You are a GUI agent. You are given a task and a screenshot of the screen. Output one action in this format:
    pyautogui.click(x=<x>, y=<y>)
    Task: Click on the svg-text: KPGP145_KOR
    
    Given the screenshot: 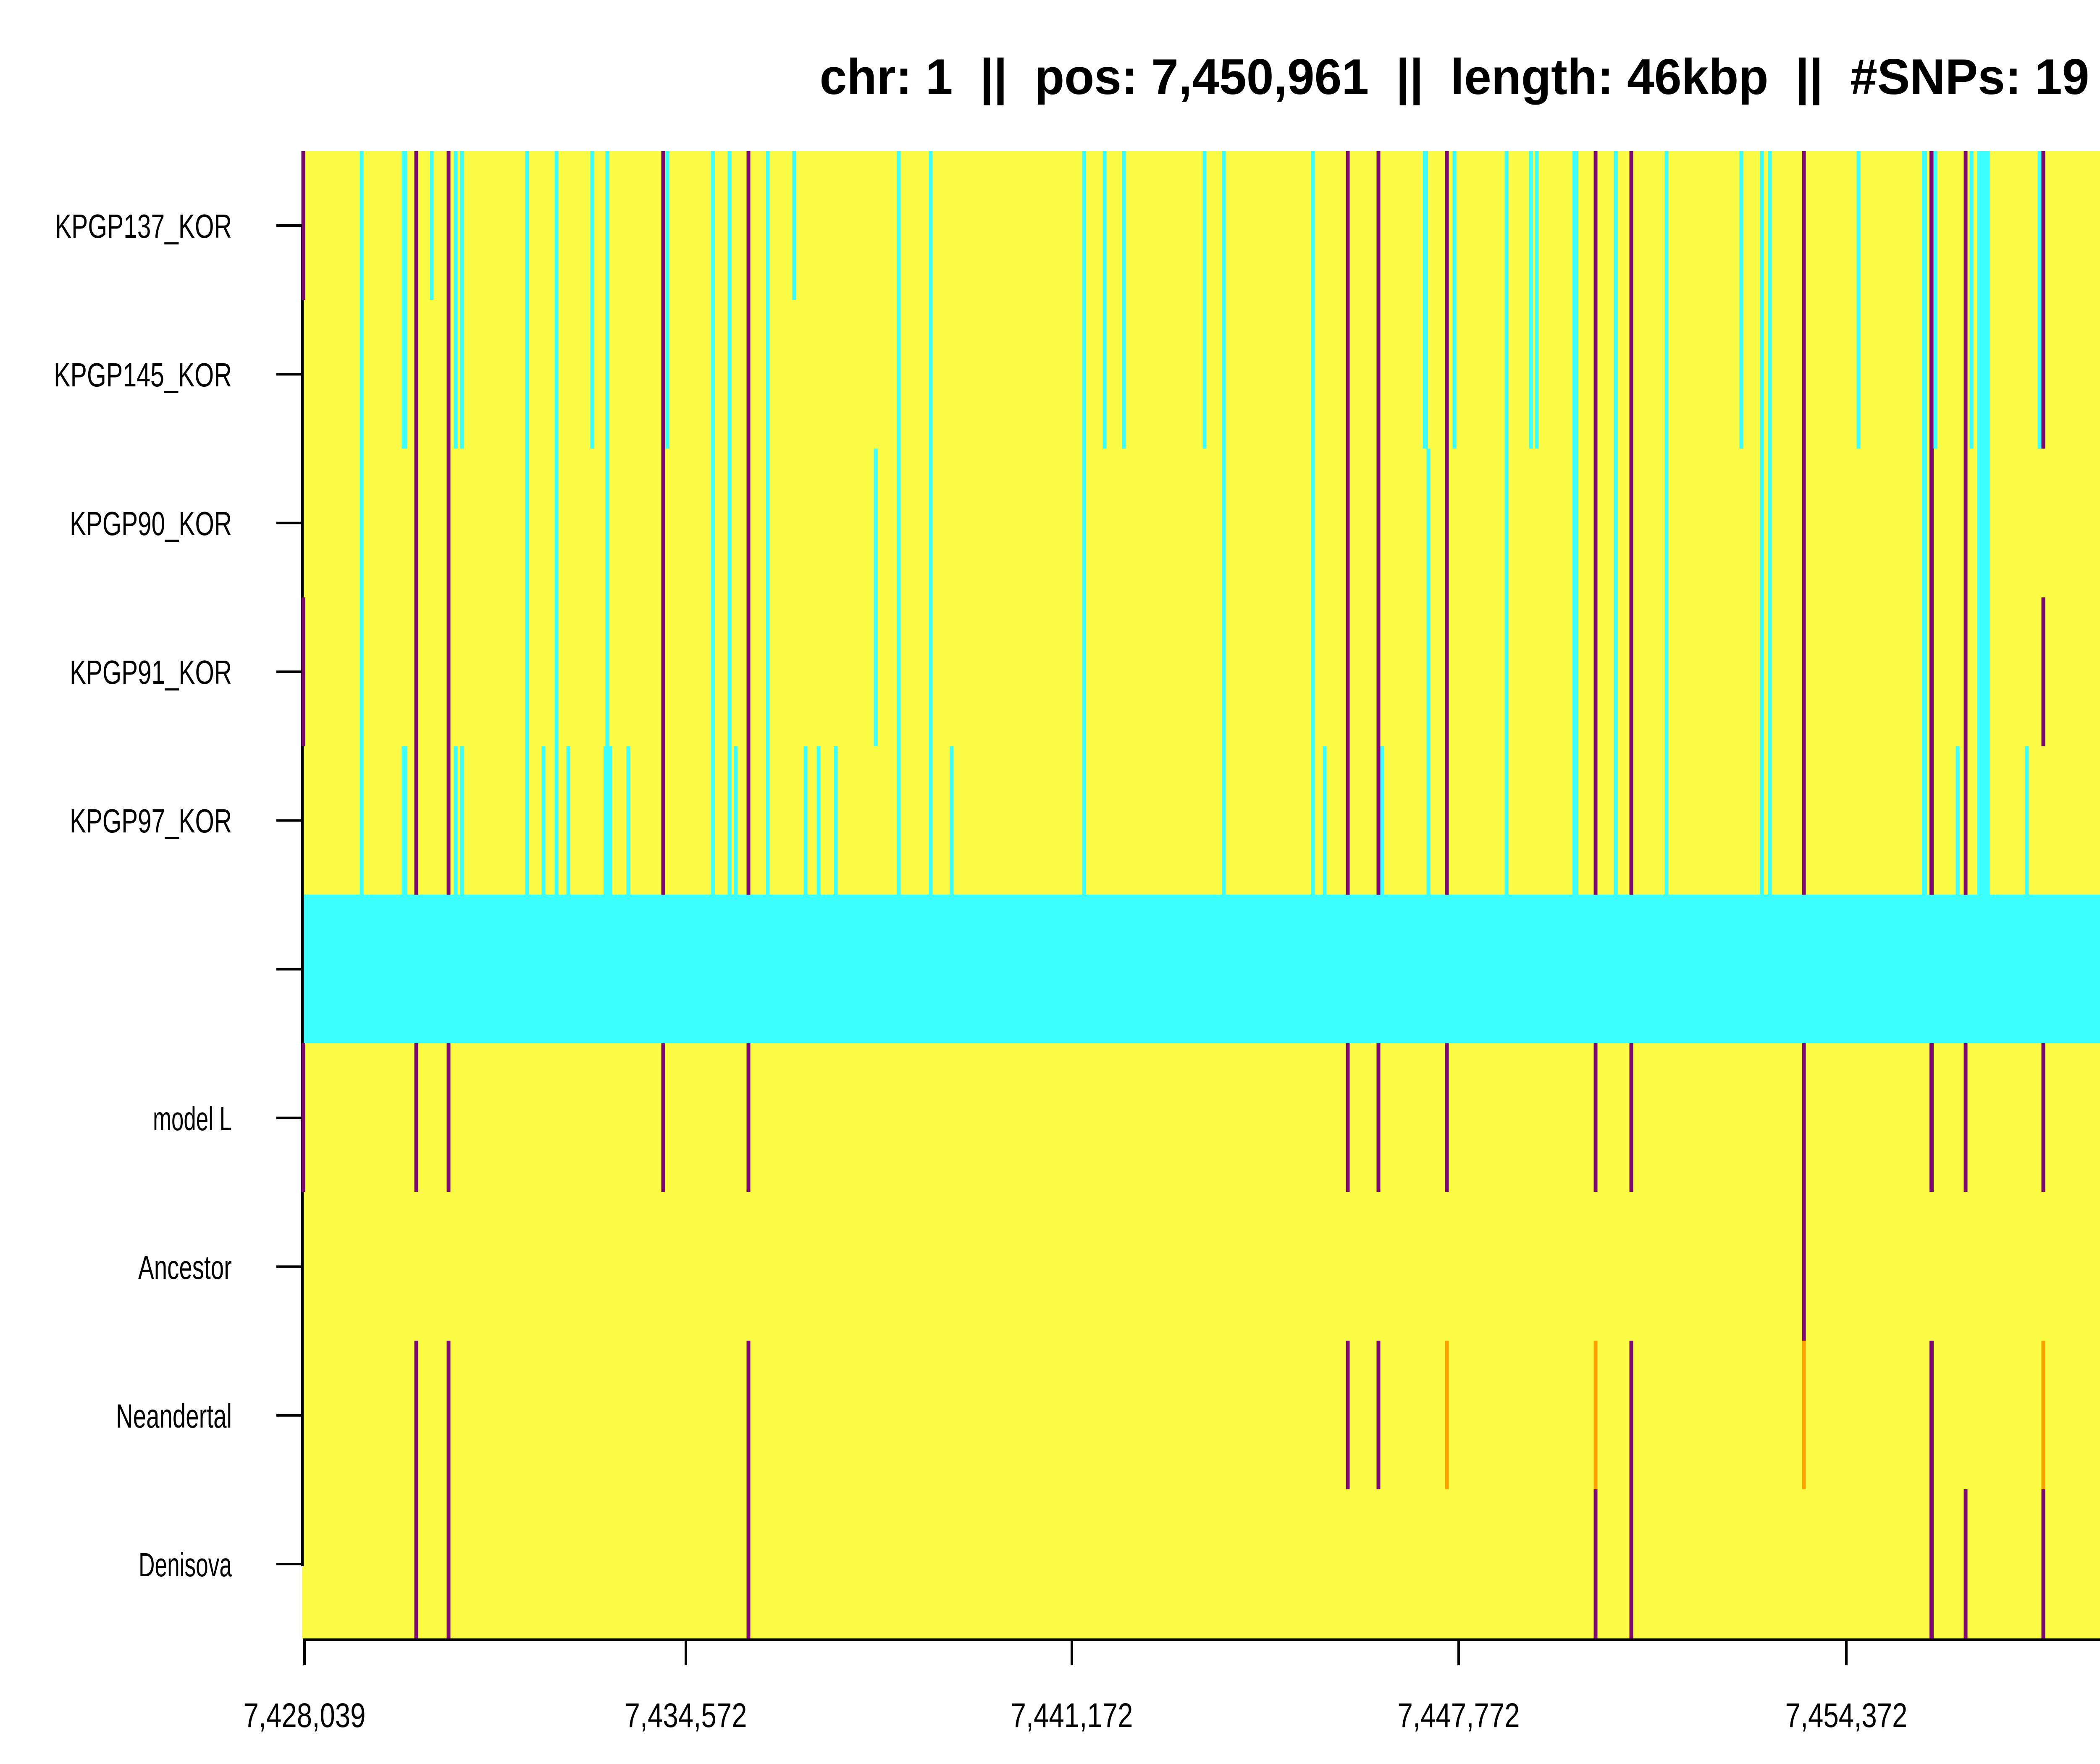 What is the action you would take?
    pyautogui.click(x=143, y=375)
    